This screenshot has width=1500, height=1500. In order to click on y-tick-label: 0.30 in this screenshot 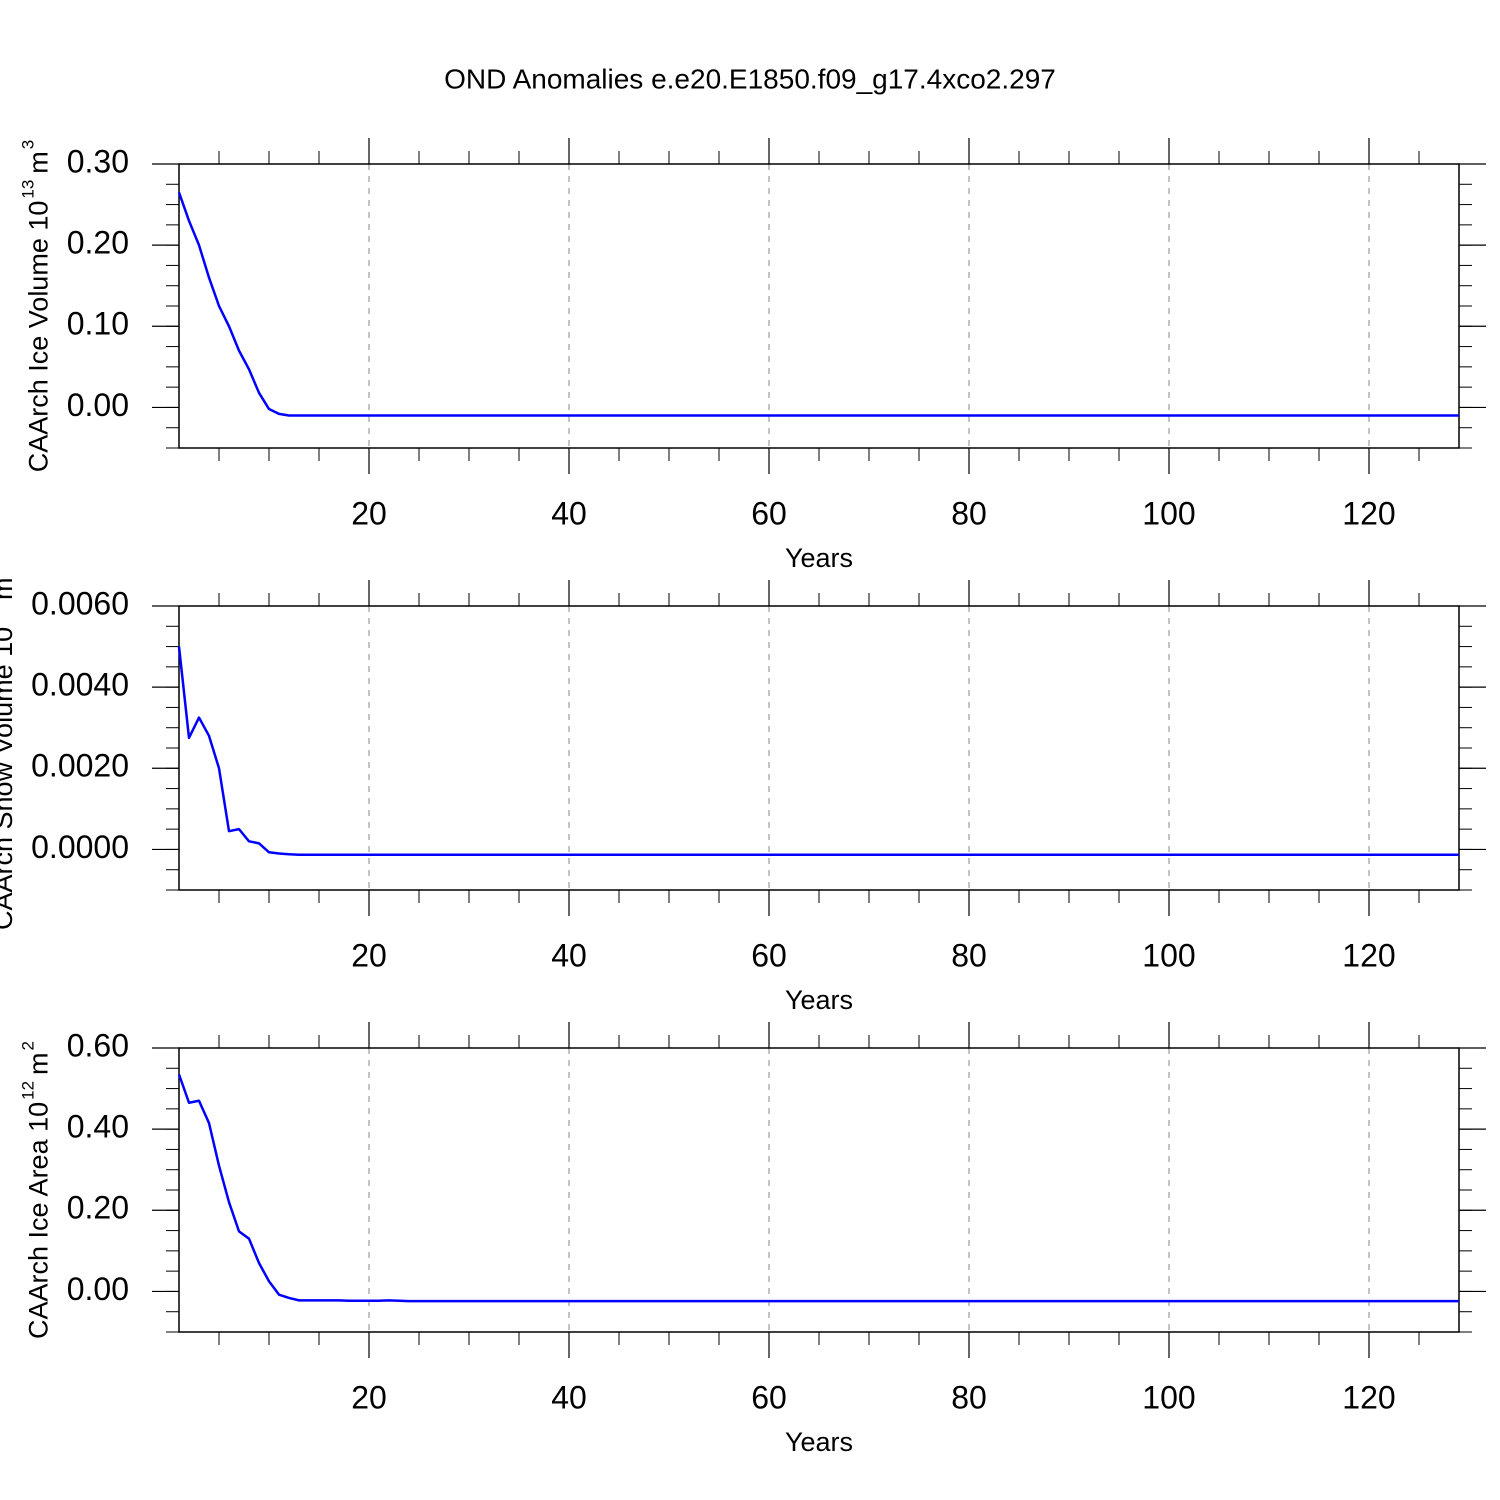, I will do `click(98, 161)`.